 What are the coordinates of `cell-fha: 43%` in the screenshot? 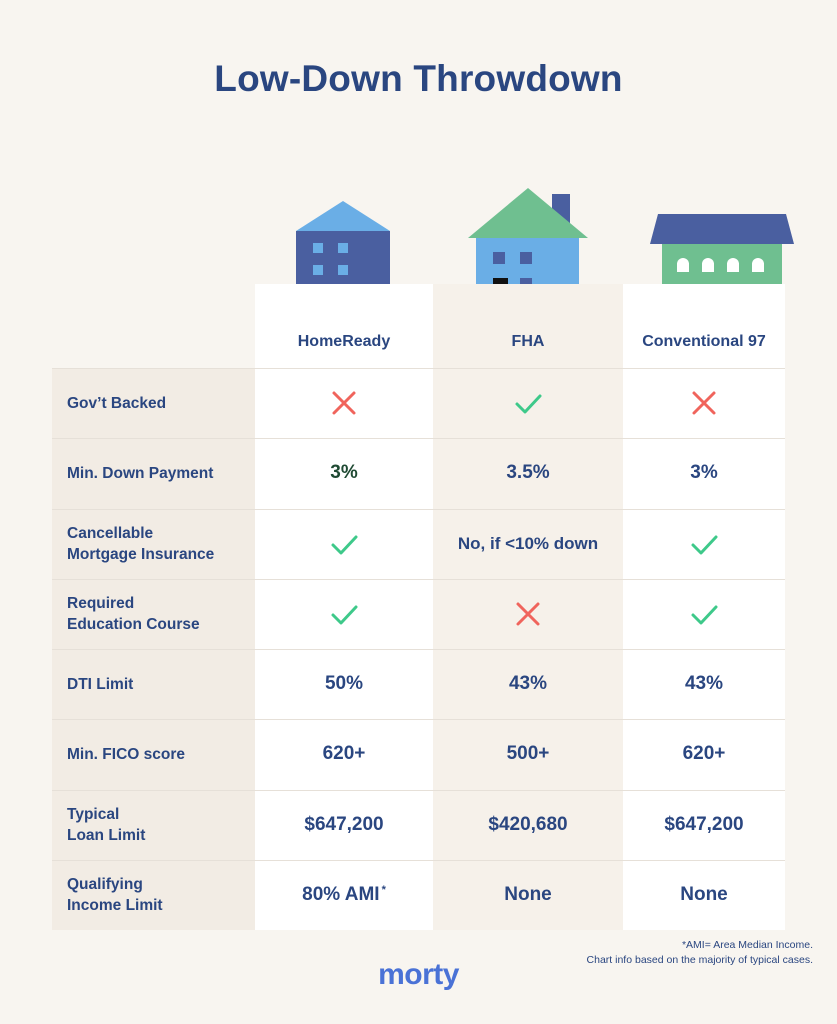 It's located at (528, 684).